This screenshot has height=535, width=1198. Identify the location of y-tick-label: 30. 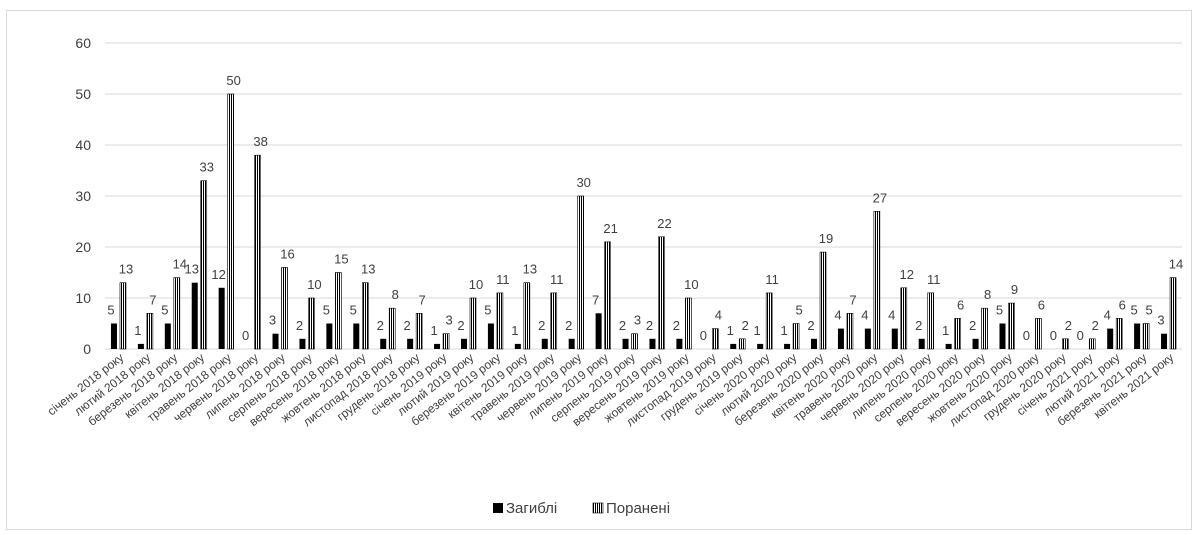
(83, 196).